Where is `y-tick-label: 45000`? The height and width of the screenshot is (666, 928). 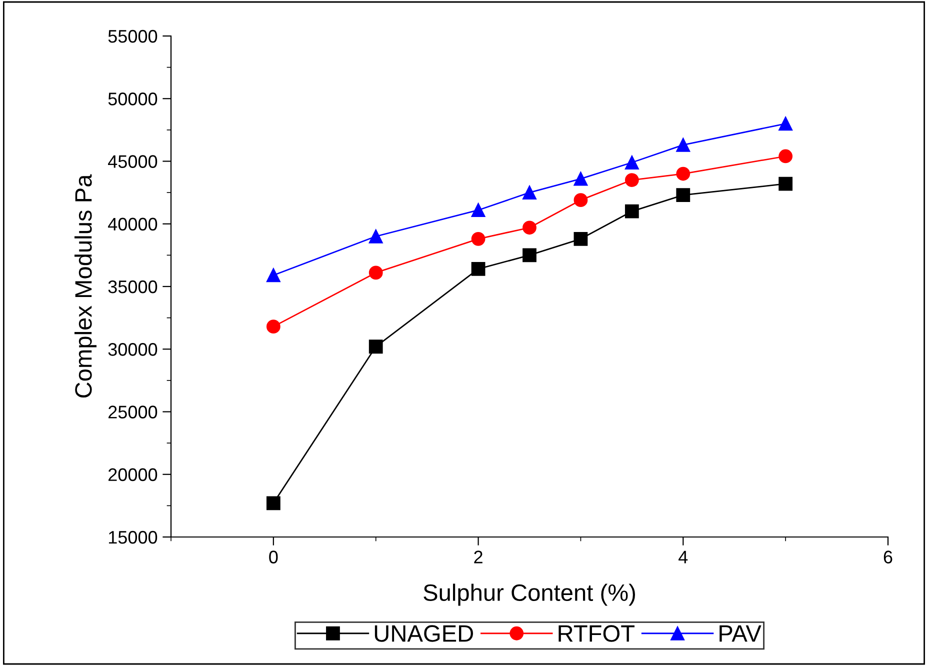 y-tick-label: 45000 is located at coordinates (133, 161).